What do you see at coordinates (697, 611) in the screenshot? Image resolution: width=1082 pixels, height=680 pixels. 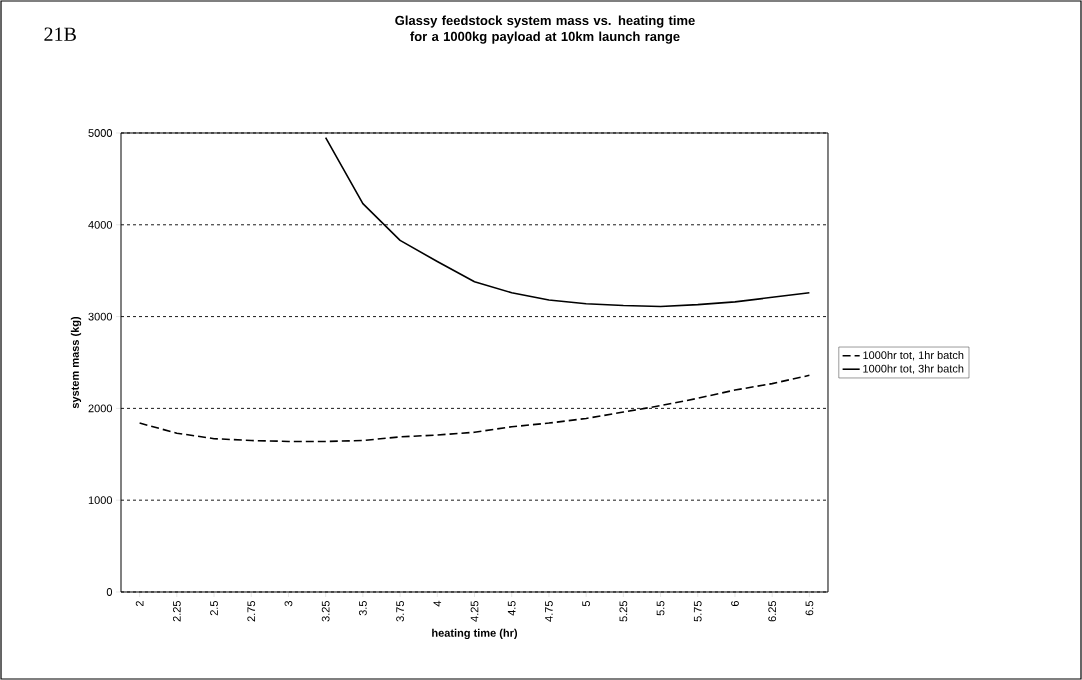 I see `x-tick-label: 5.75` at bounding box center [697, 611].